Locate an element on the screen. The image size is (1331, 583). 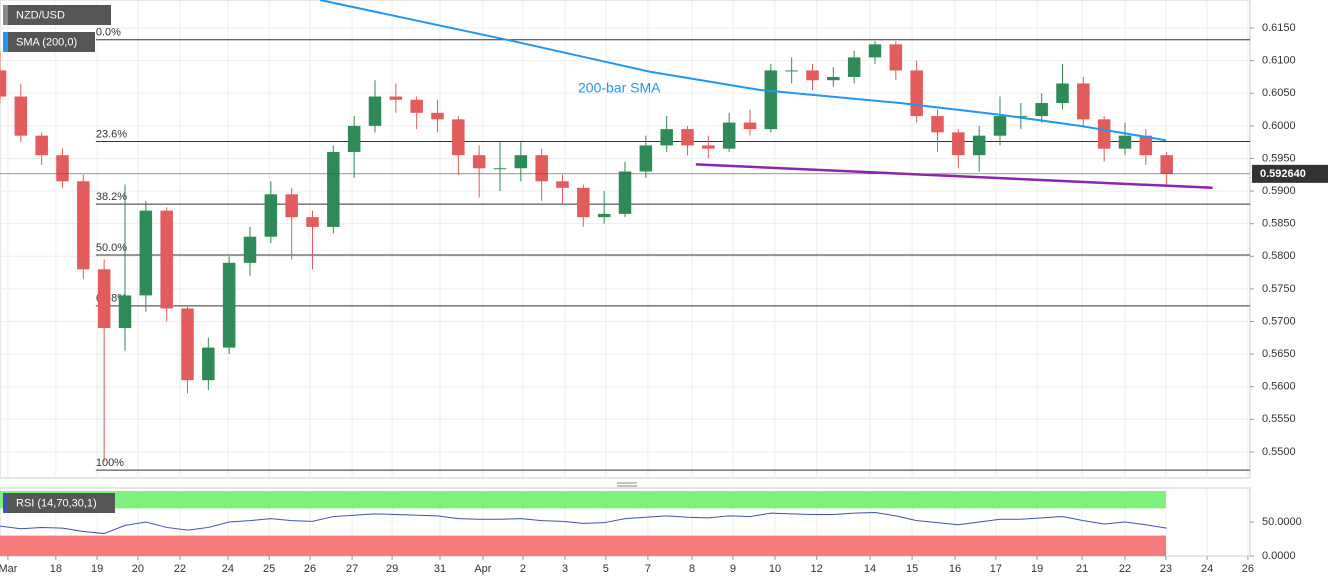
symbol: NZD/USD is located at coordinates (40, 15).